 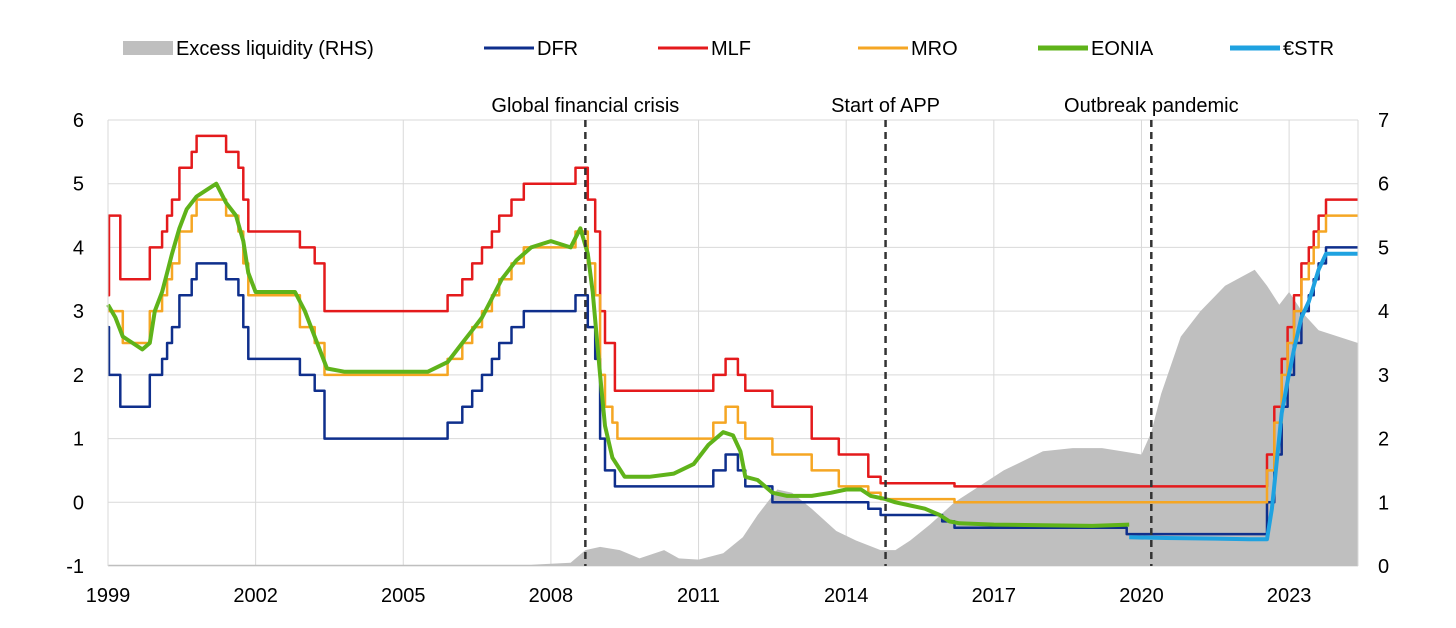 I want to click on y2-tick-label: 6, so click(x=1383, y=185).